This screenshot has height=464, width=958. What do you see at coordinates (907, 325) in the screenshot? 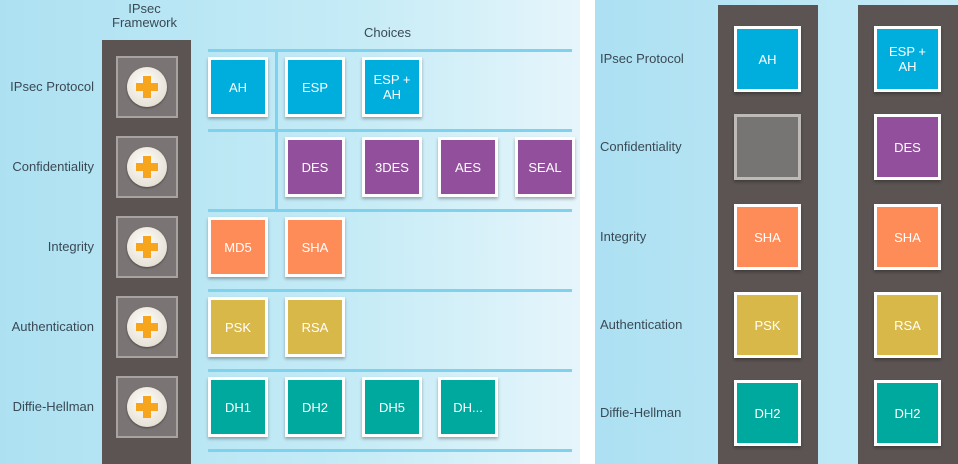
I see `selected-tile: RSA` at bounding box center [907, 325].